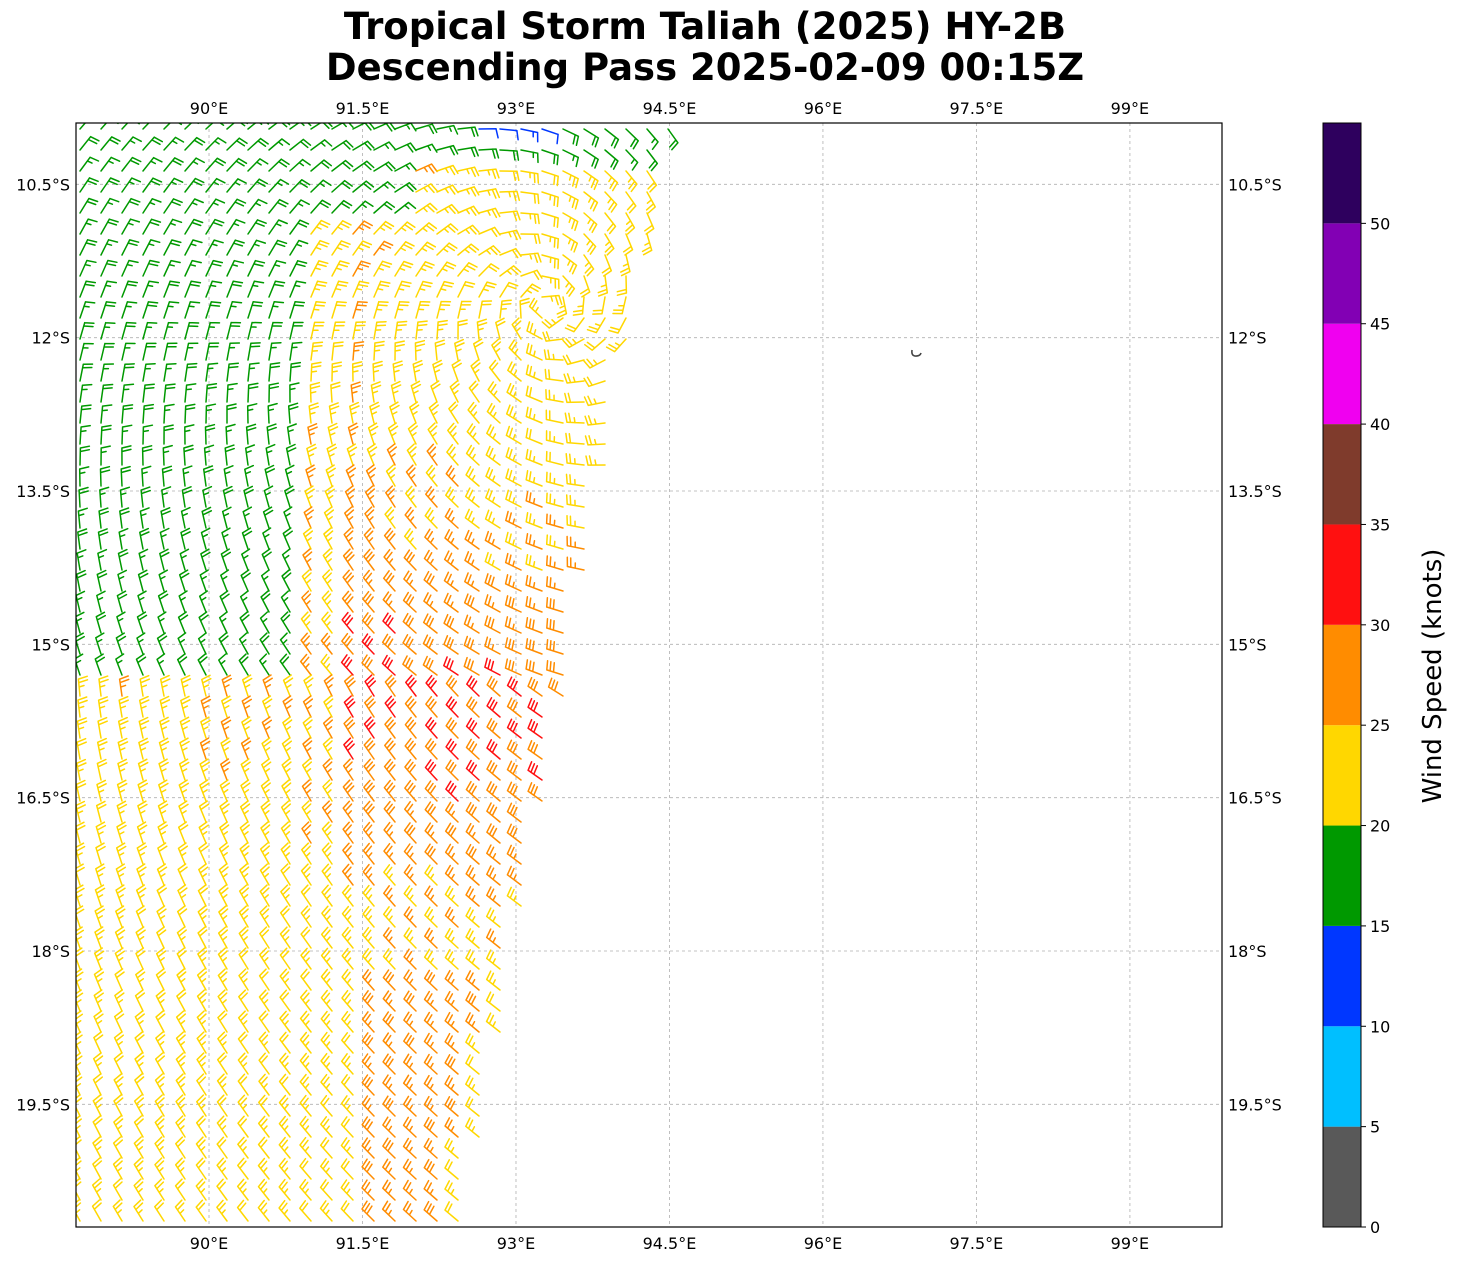 The image size is (1460, 1264). Describe the element at coordinates (1380, 324) in the screenshot. I see `colorbar-tick-9: 45` at that location.